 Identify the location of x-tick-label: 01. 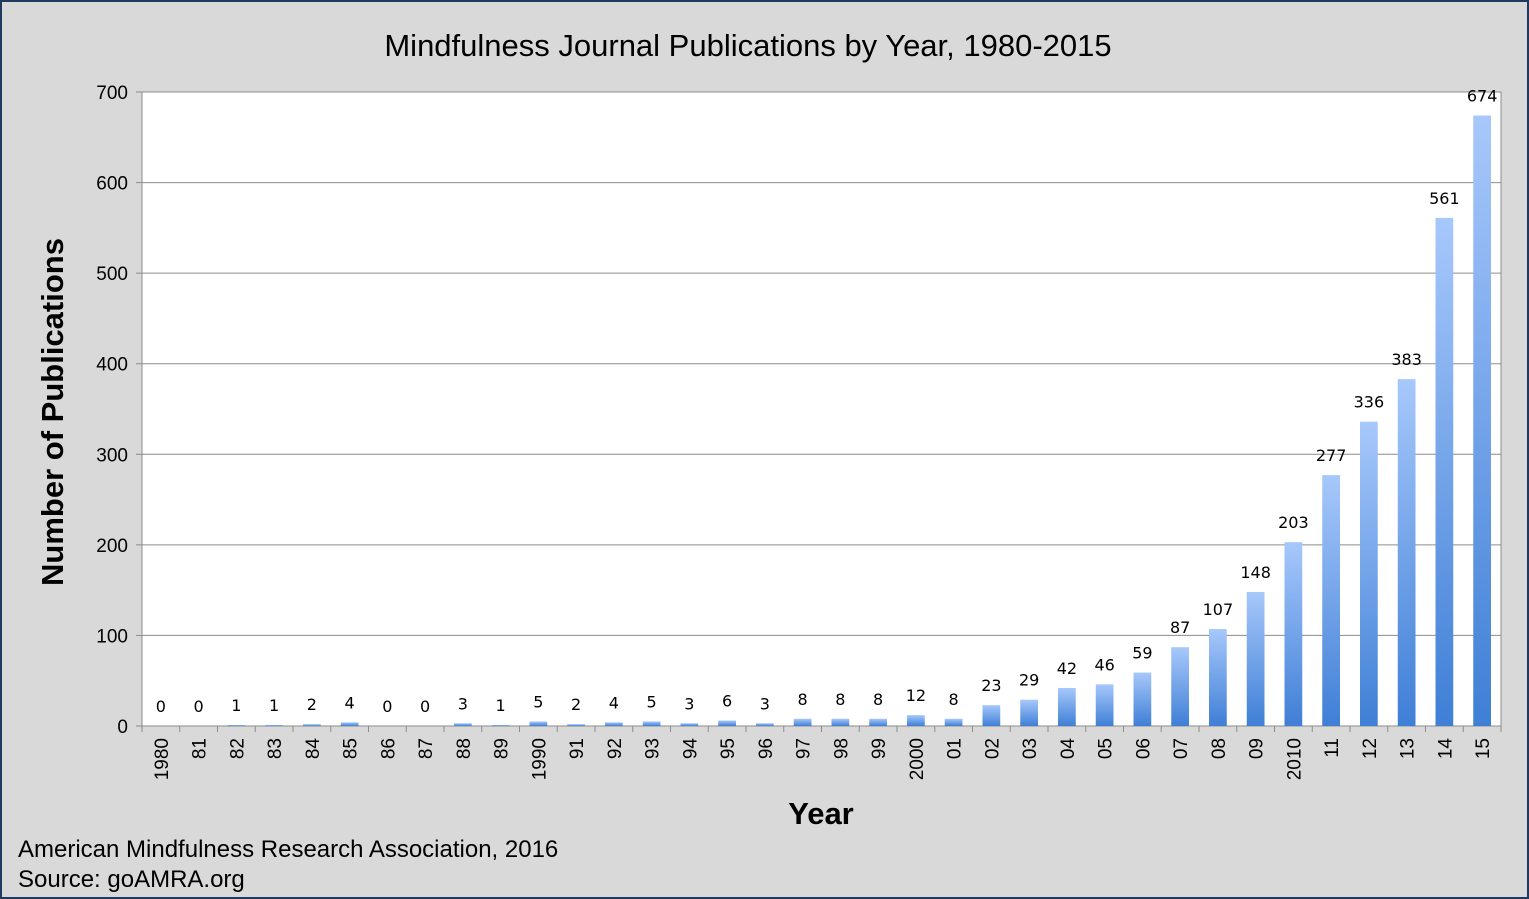
(955, 748).